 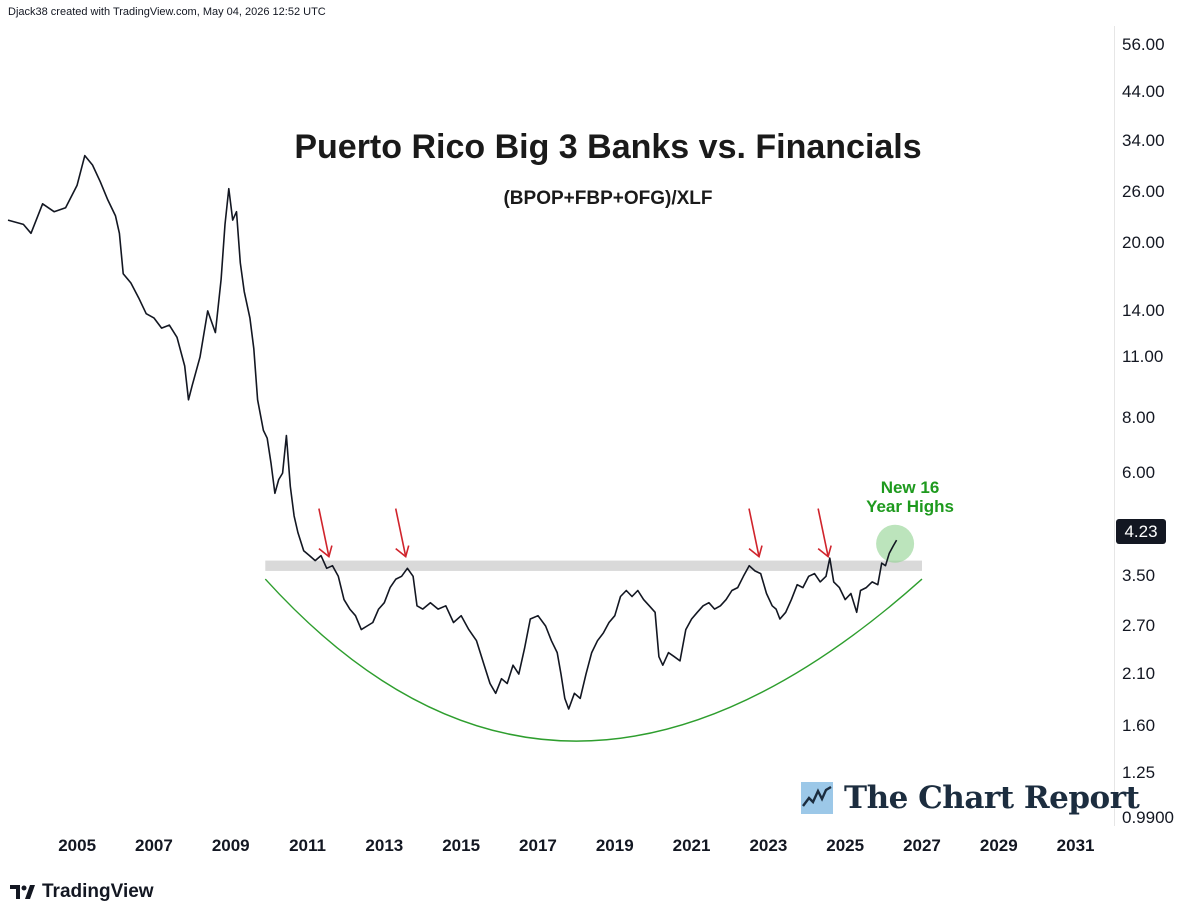 I want to click on x-tick-label: 2027, so click(x=922, y=845).